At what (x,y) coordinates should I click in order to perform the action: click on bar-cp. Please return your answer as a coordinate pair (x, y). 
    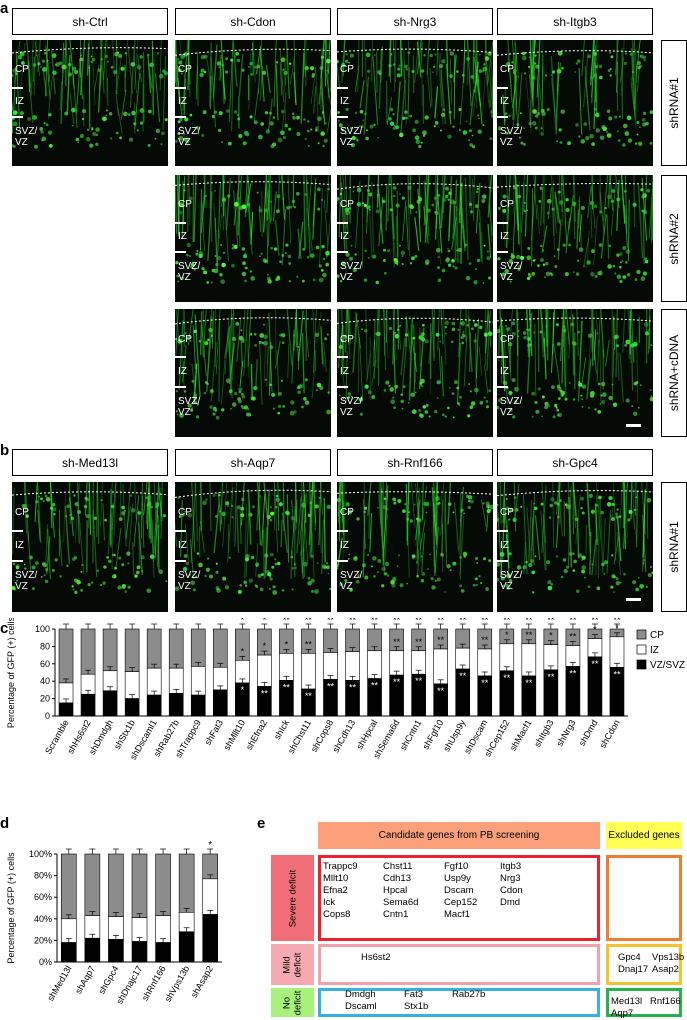
    Looking at the image, I should click on (176, 648).